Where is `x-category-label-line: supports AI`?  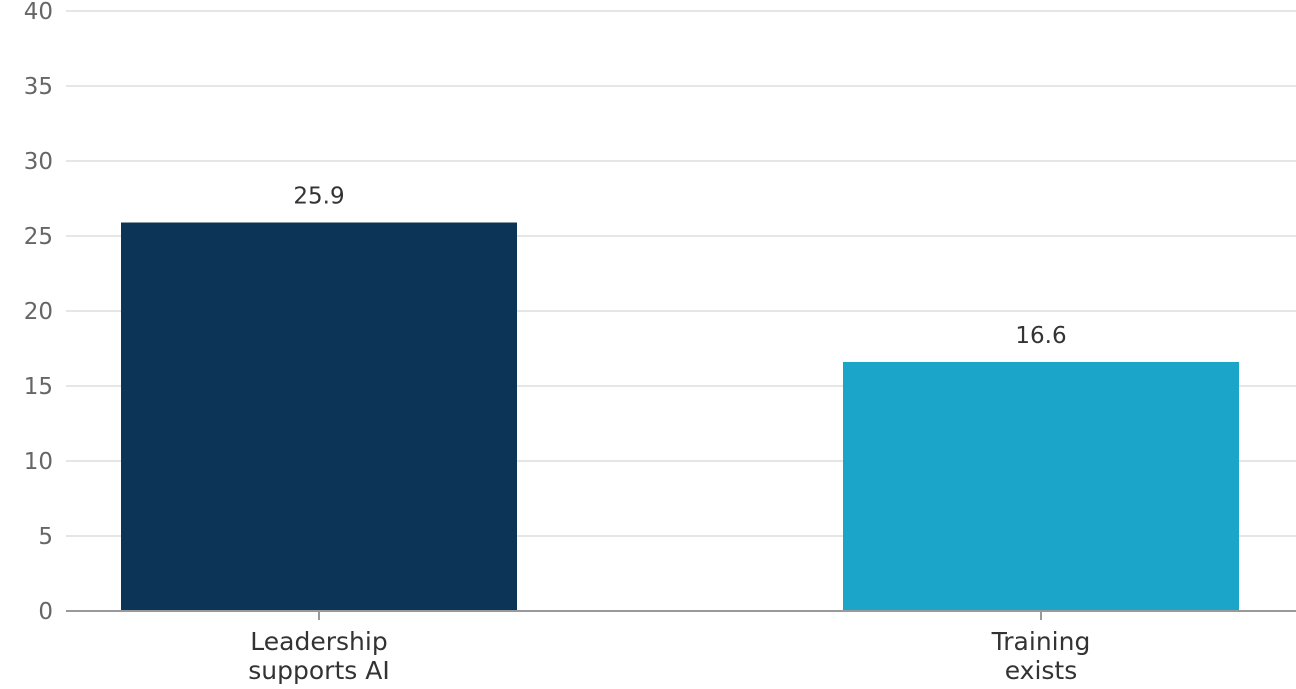 x-category-label-line: supports AI is located at coordinates (318, 670).